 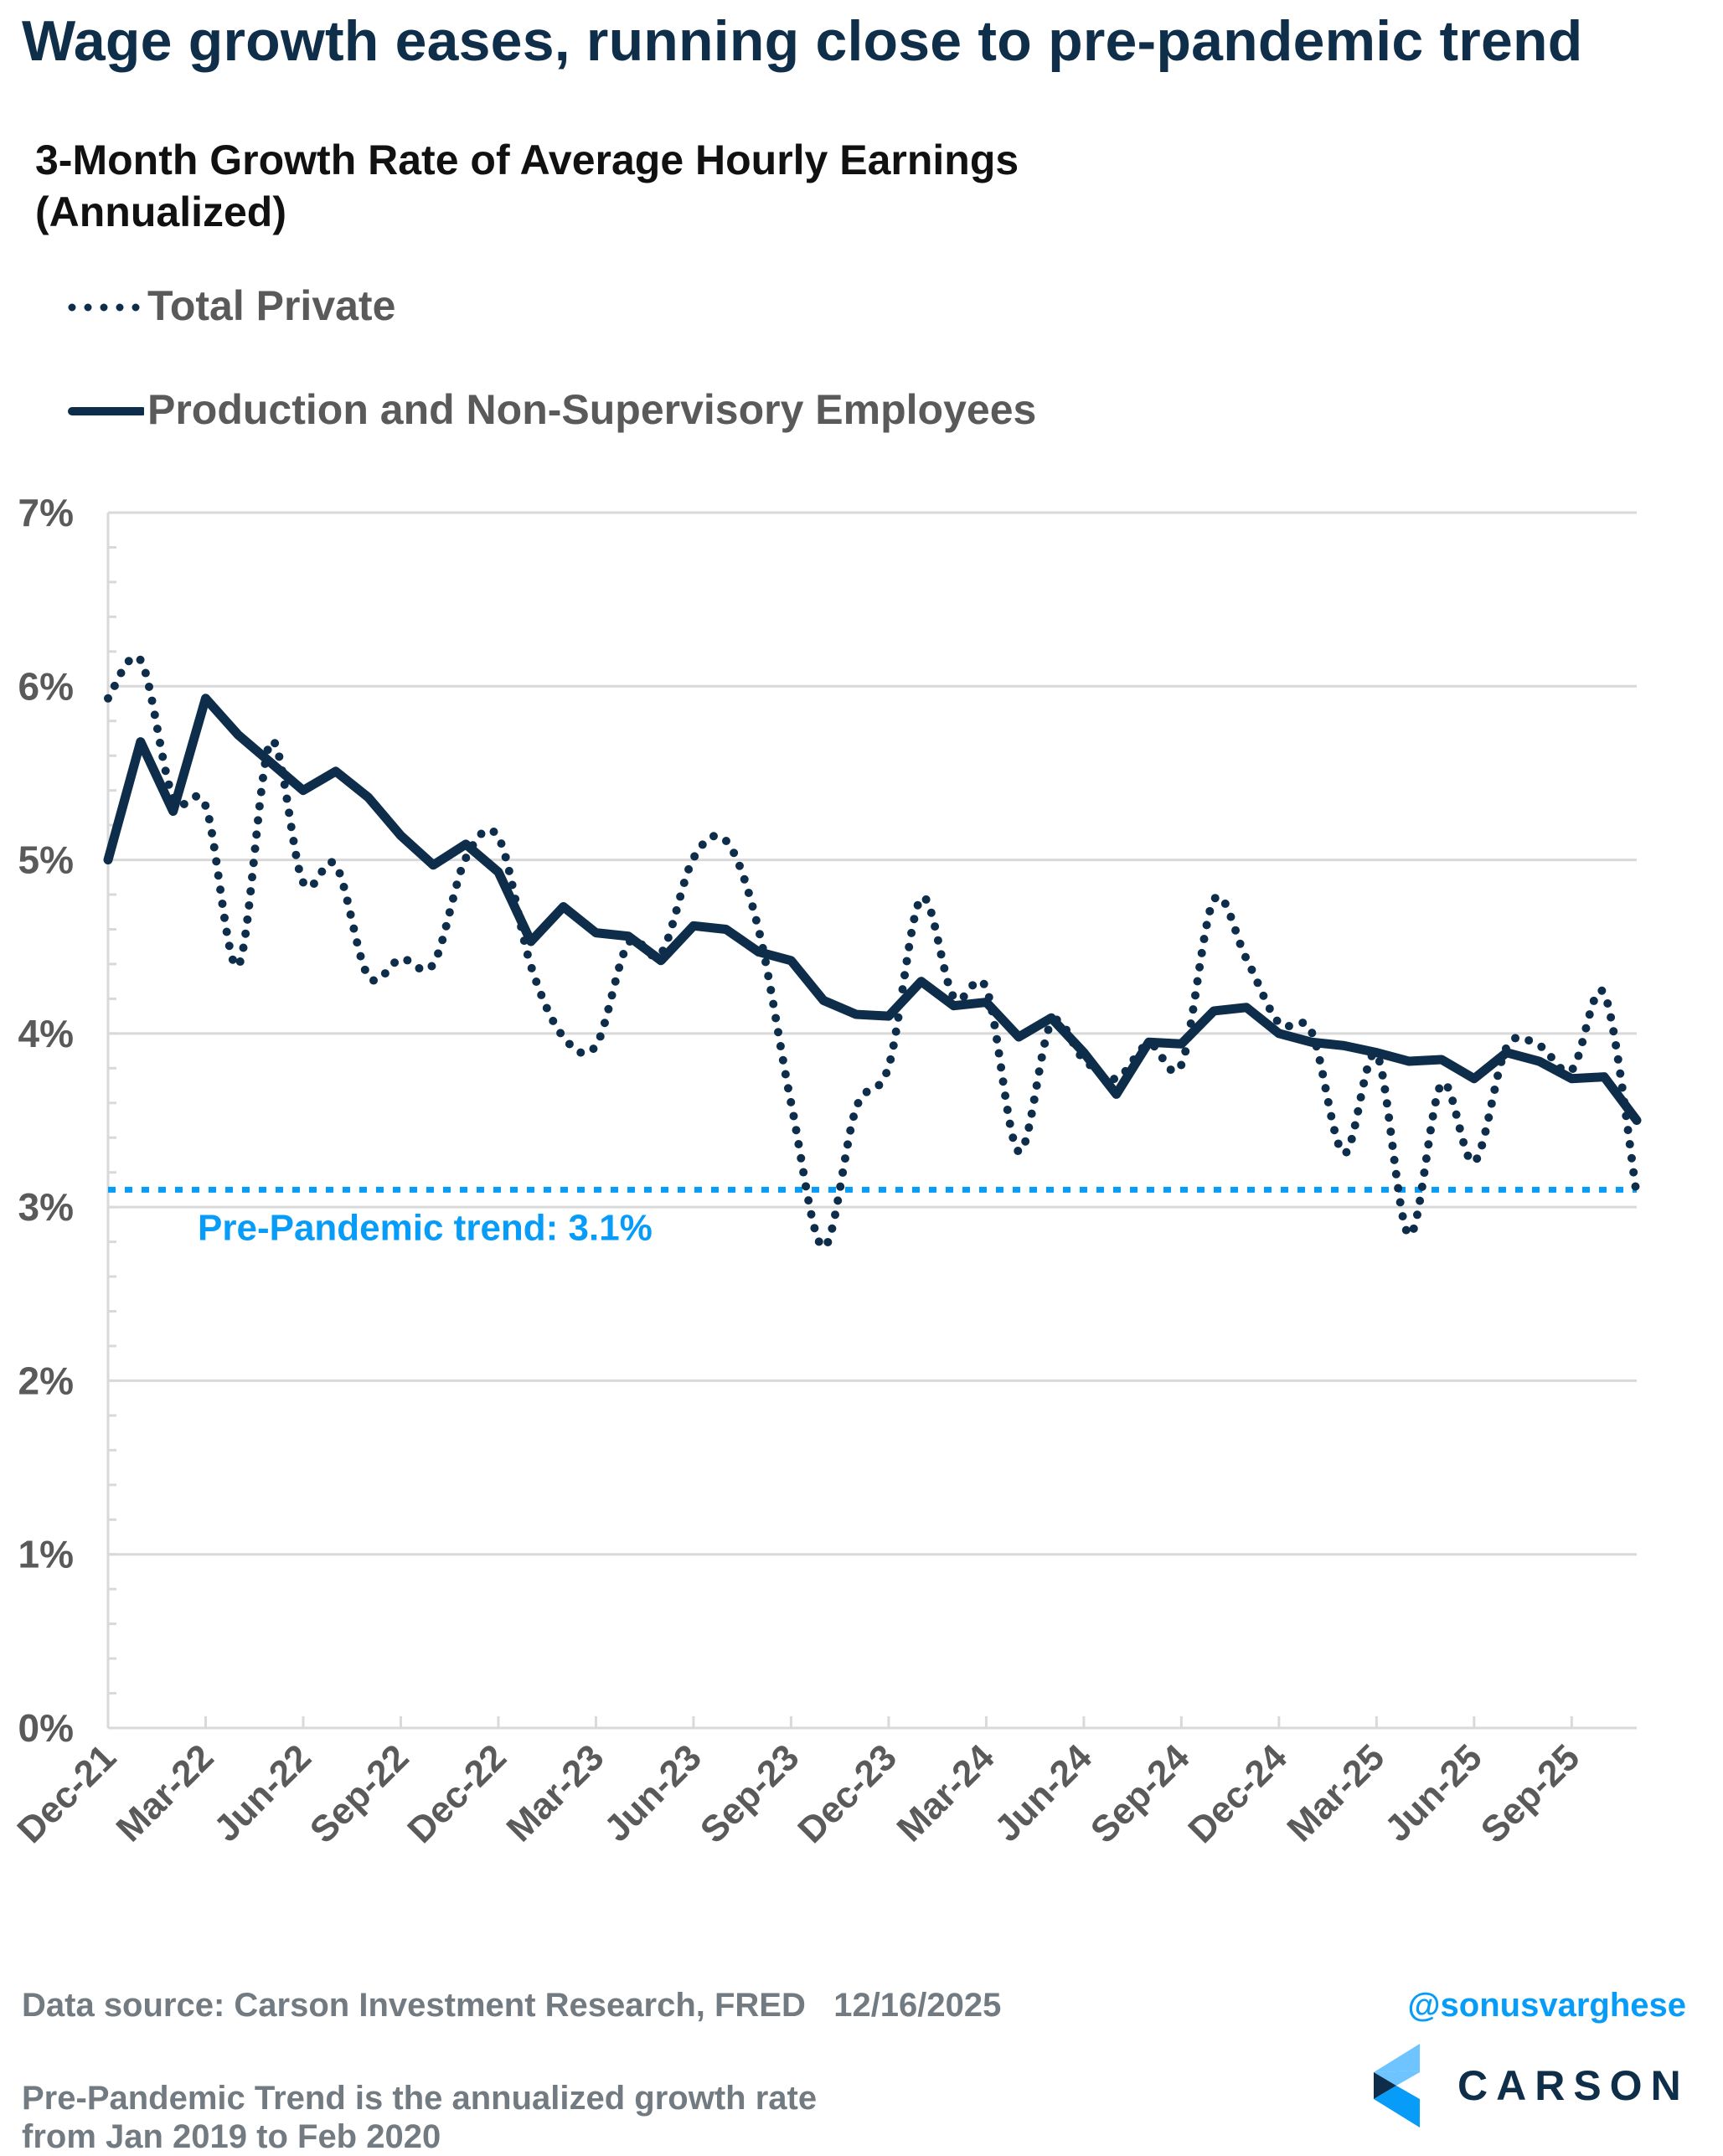 What do you see at coordinates (1546, 2006) in the screenshot?
I see `twitter-handle: @sonusvarghese` at bounding box center [1546, 2006].